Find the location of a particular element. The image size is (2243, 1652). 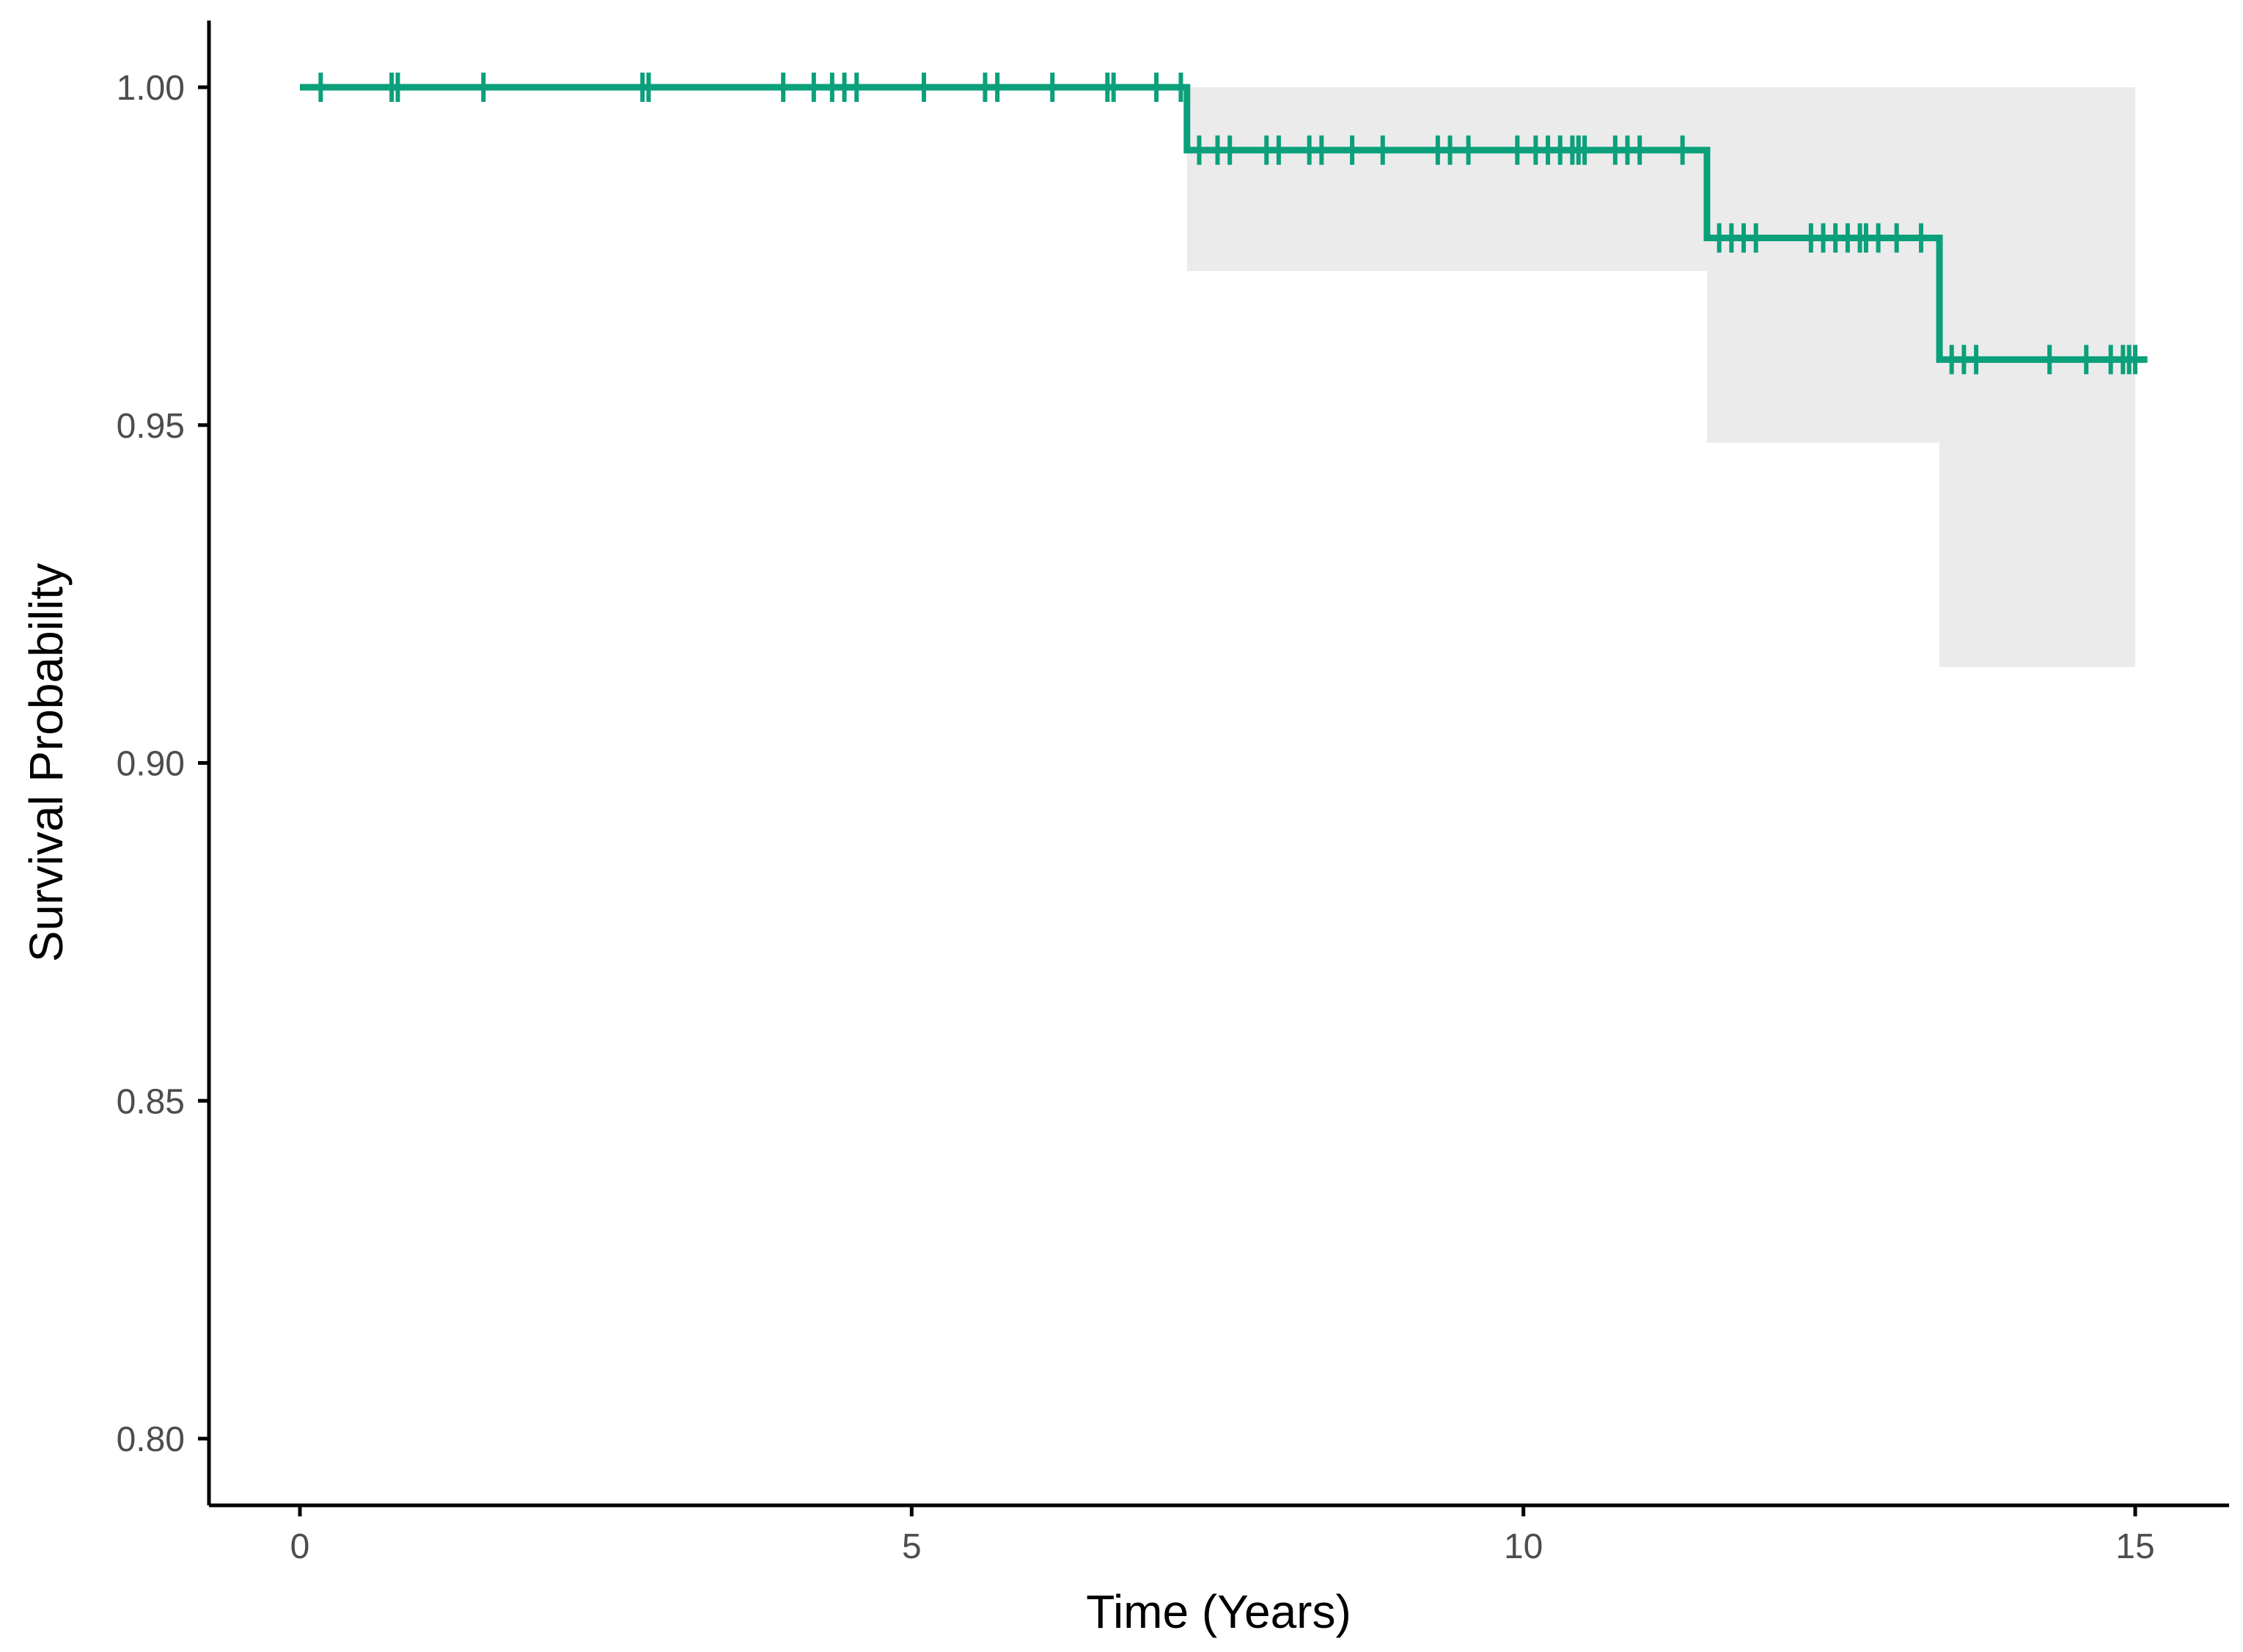

confidence-band is located at coordinates (1661, 377).